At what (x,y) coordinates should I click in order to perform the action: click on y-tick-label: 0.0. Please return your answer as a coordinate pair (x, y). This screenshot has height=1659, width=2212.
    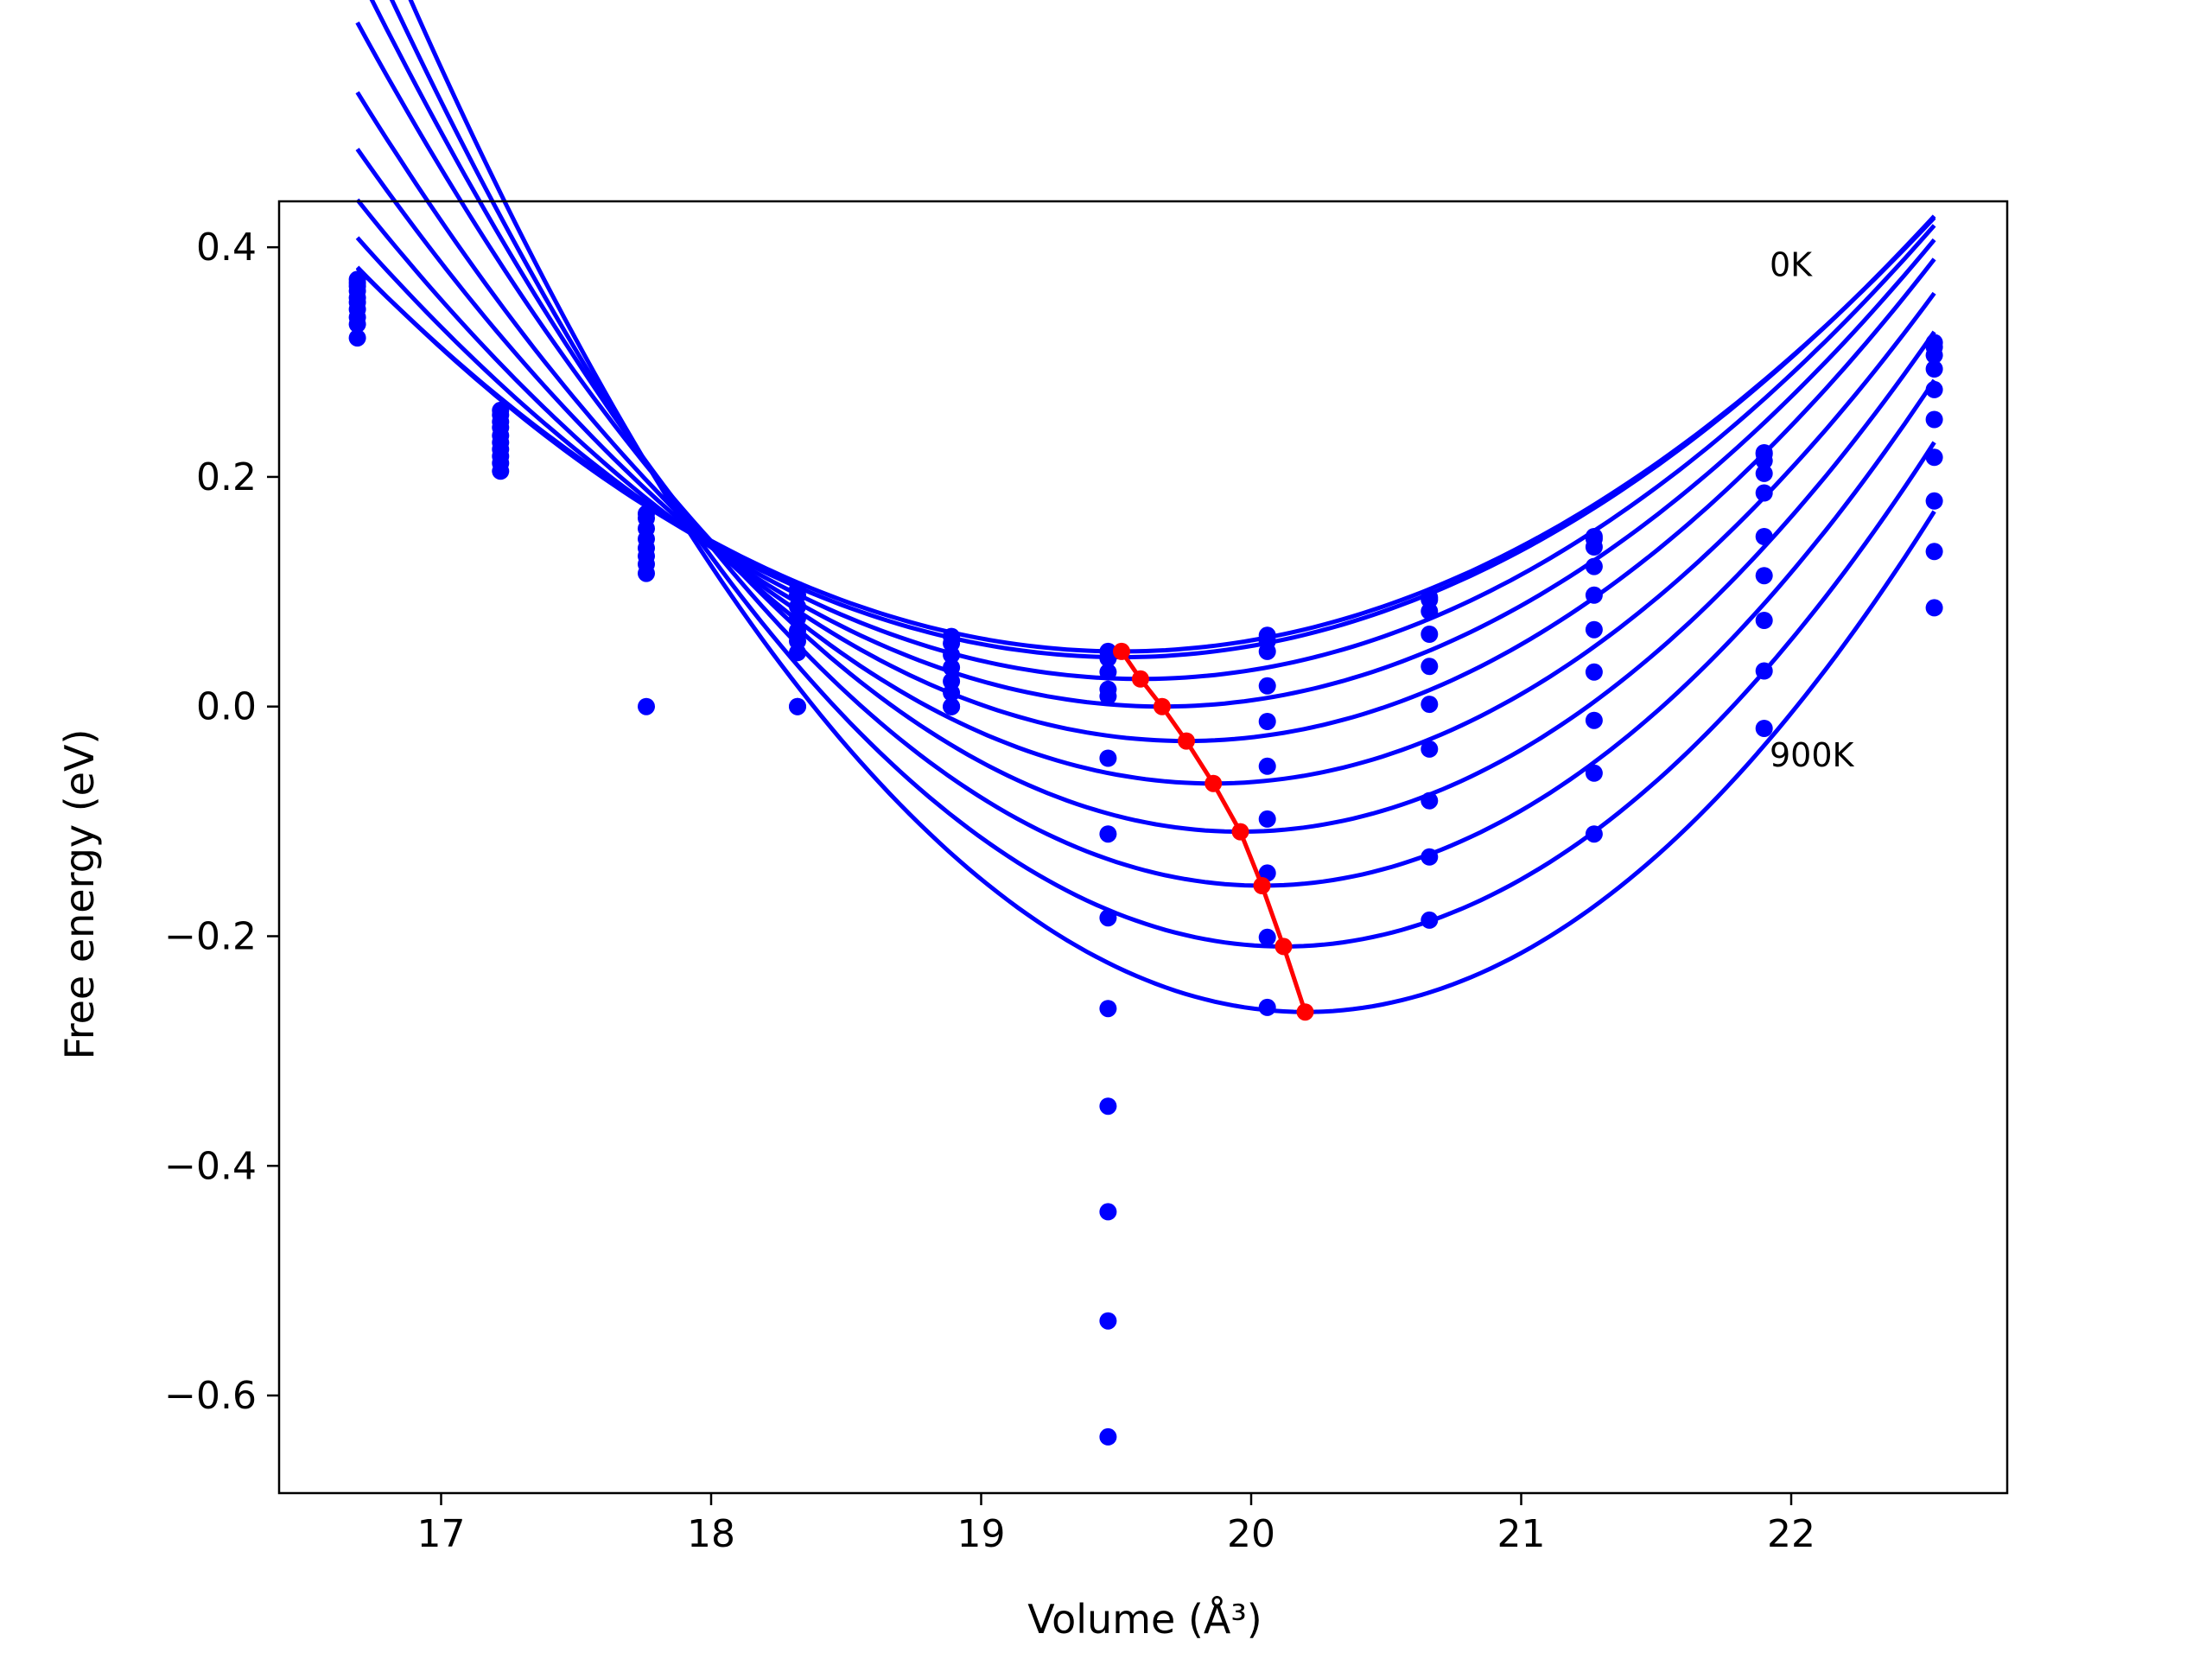
    Looking at the image, I should click on (226, 707).